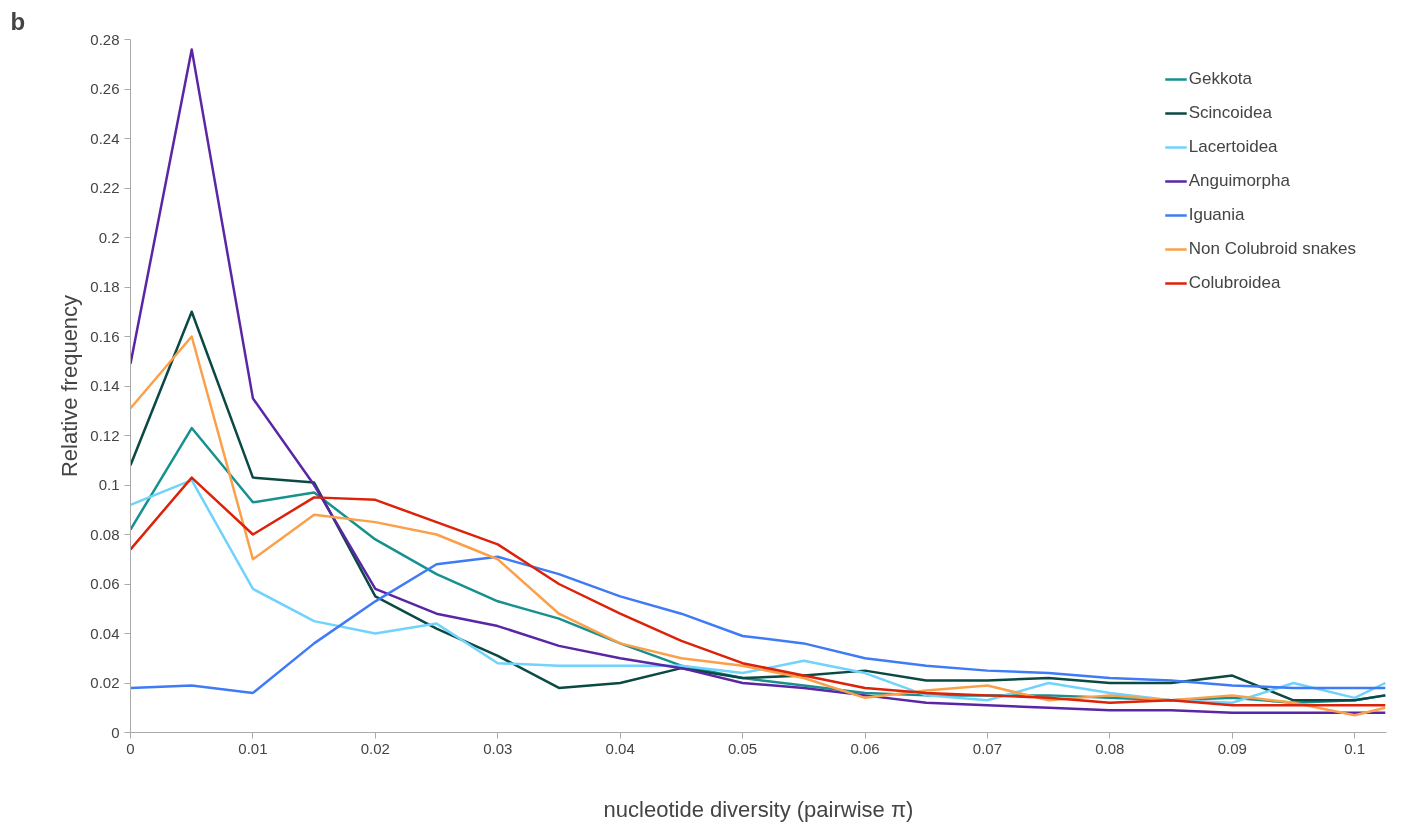 Image resolution: width=1401 pixels, height=832 pixels. What do you see at coordinates (1230, 113) in the screenshot?
I see `legend-label: Scincoidea` at bounding box center [1230, 113].